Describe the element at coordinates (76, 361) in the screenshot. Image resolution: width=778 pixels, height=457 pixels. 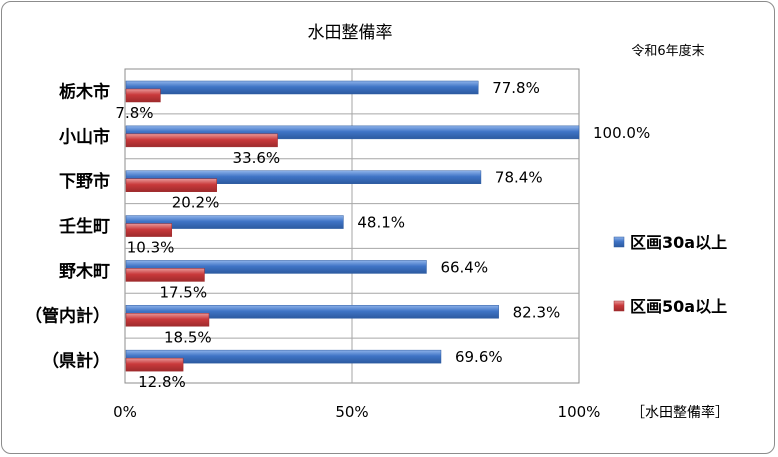
I see `category-label-6: （県計）` at that location.